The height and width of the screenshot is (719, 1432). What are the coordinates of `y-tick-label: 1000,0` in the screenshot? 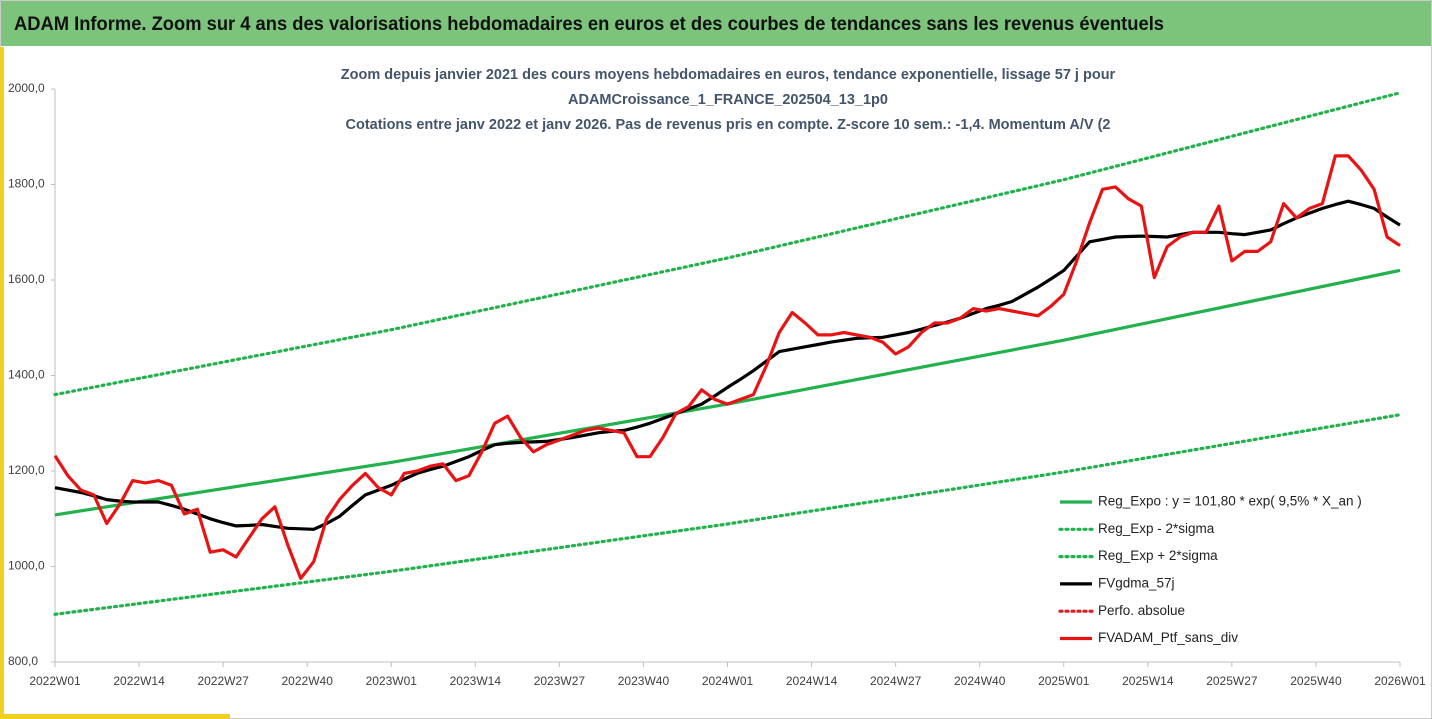 It's located at (26, 566).